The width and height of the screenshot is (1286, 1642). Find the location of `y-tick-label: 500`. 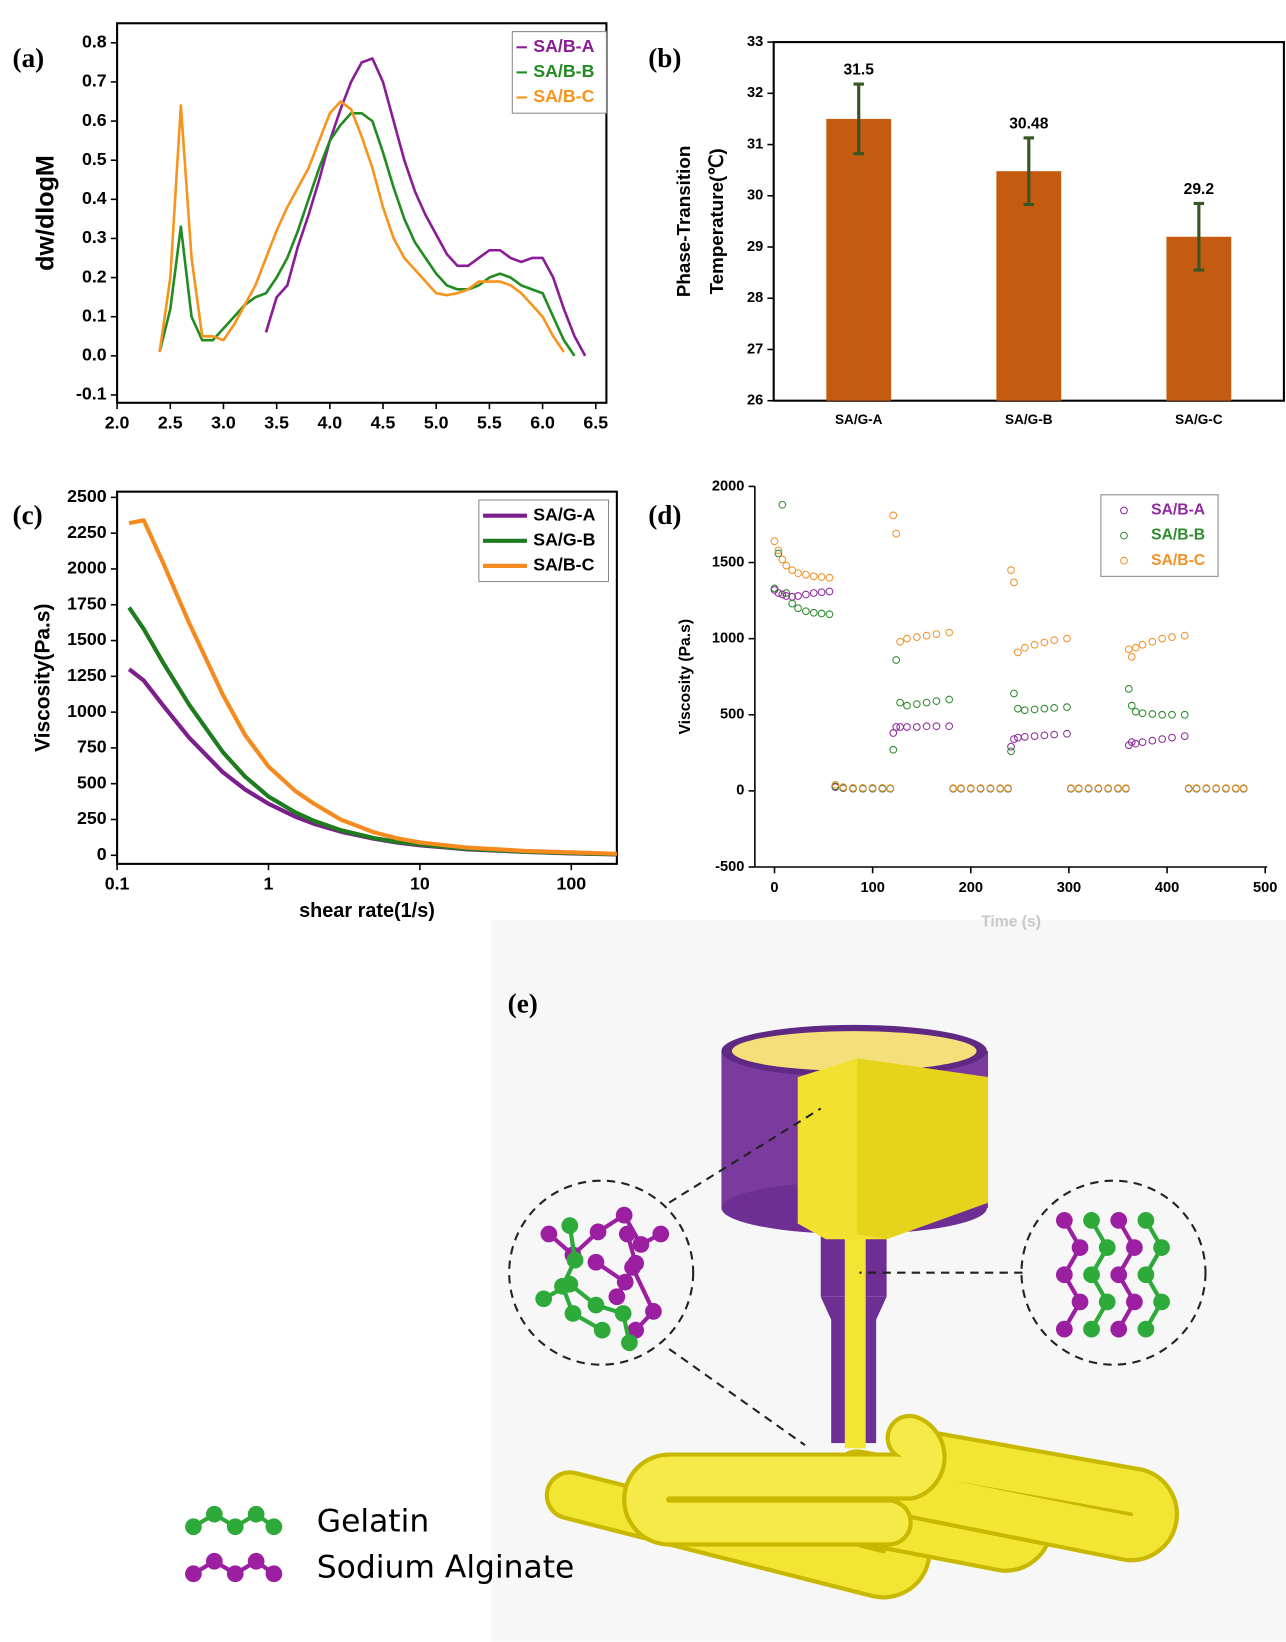

y-tick-label: 500 is located at coordinates (92, 782).